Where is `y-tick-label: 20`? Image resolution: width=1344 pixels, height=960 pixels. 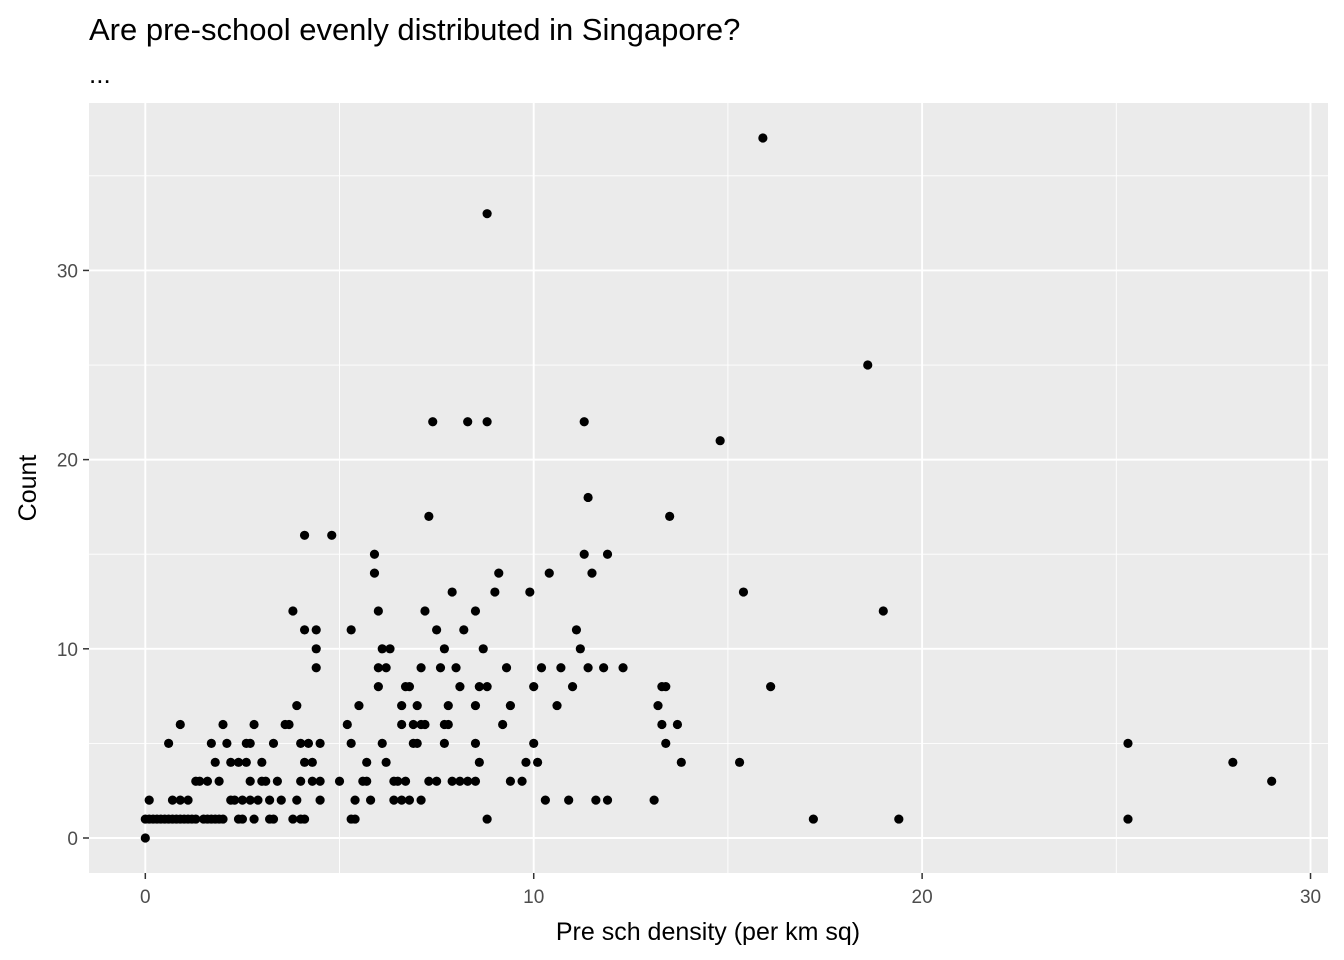
y-tick-label: 20 is located at coordinates (67, 461).